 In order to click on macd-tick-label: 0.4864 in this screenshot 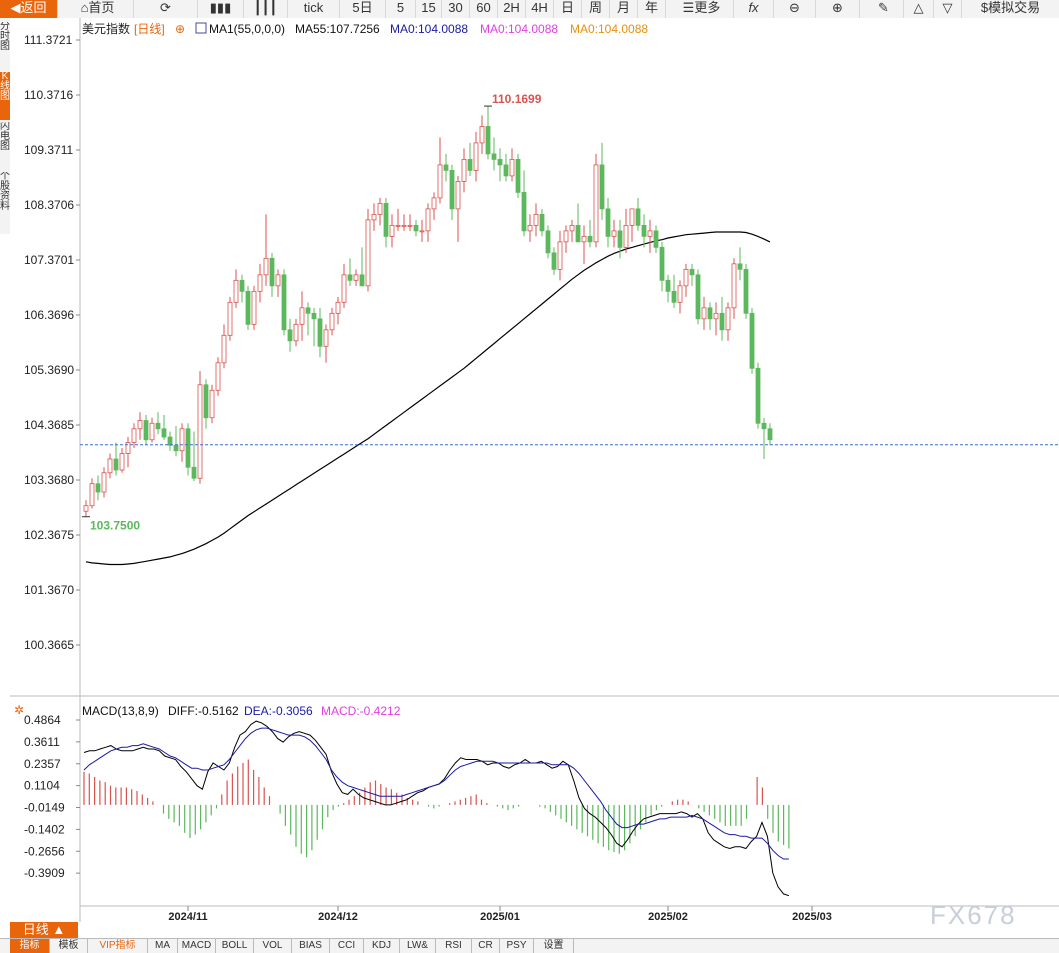, I will do `click(42, 720)`.